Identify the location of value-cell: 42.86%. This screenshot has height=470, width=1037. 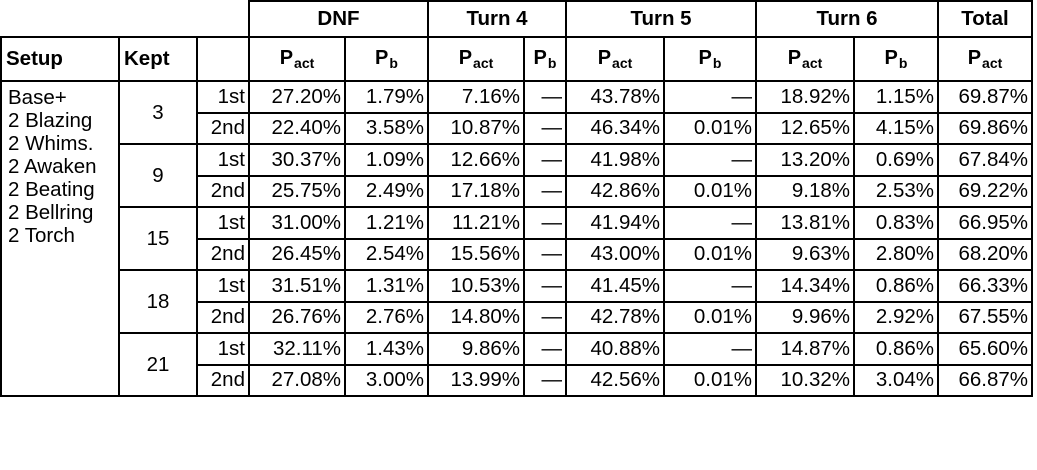
(615, 191).